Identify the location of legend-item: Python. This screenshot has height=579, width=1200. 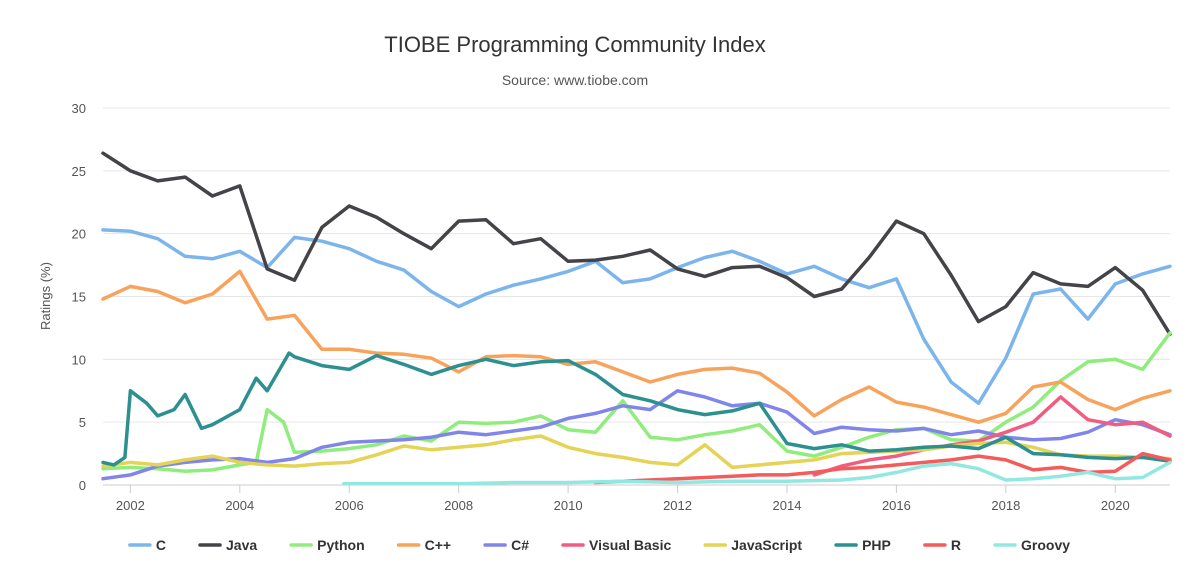
(327, 545).